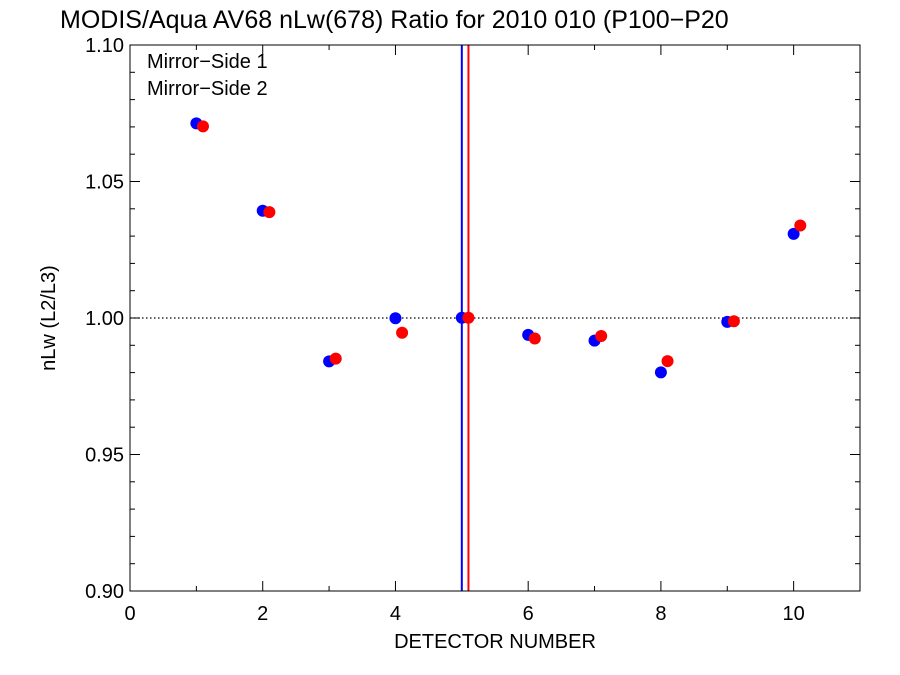 This screenshot has width=900, height=675. Describe the element at coordinates (660, 614) in the screenshot. I see `x-tick-label: 8` at that location.